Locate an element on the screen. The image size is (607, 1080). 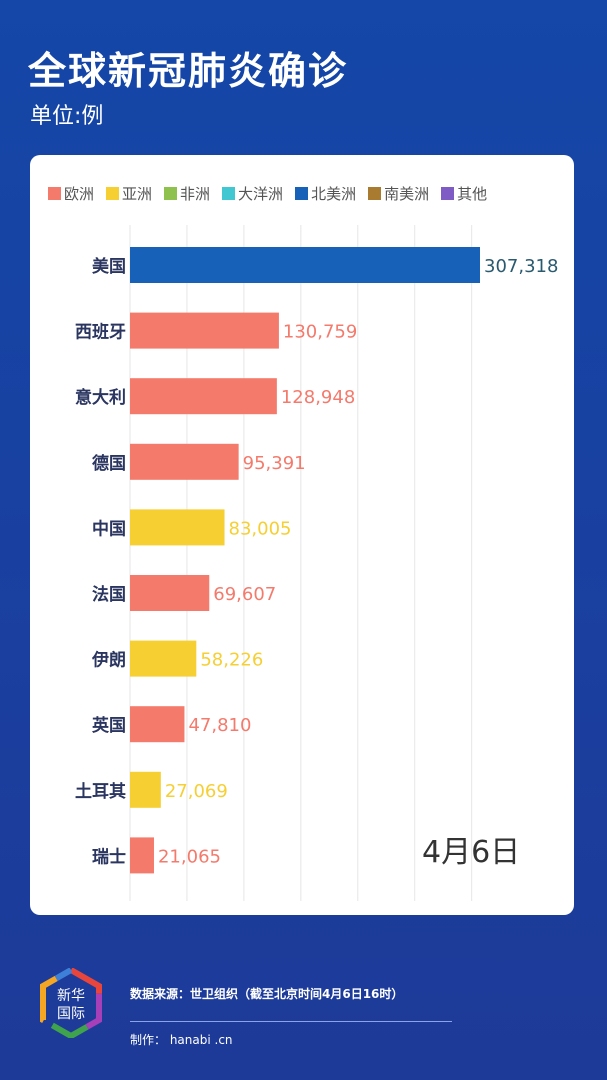
value-label: 307,318 is located at coordinates (521, 266).